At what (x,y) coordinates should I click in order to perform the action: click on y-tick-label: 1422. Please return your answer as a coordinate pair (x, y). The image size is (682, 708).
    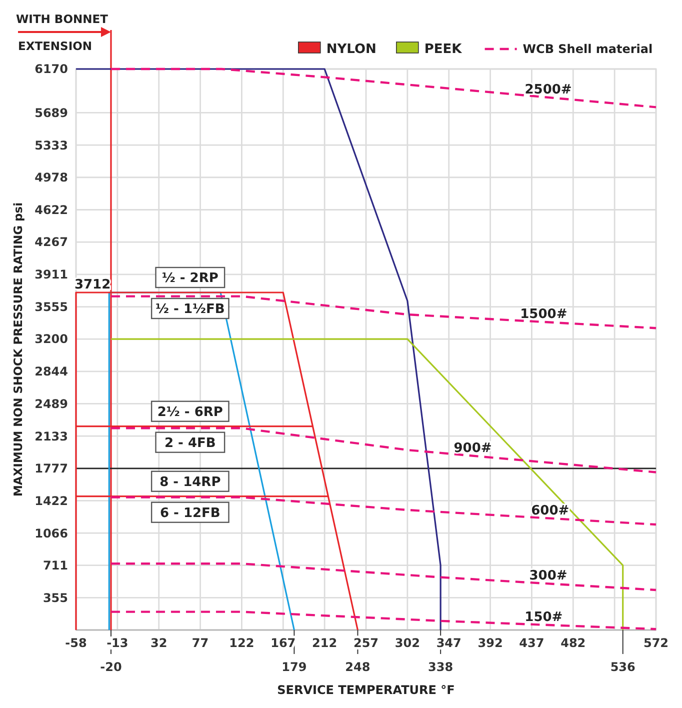
    Looking at the image, I should click on (51, 501).